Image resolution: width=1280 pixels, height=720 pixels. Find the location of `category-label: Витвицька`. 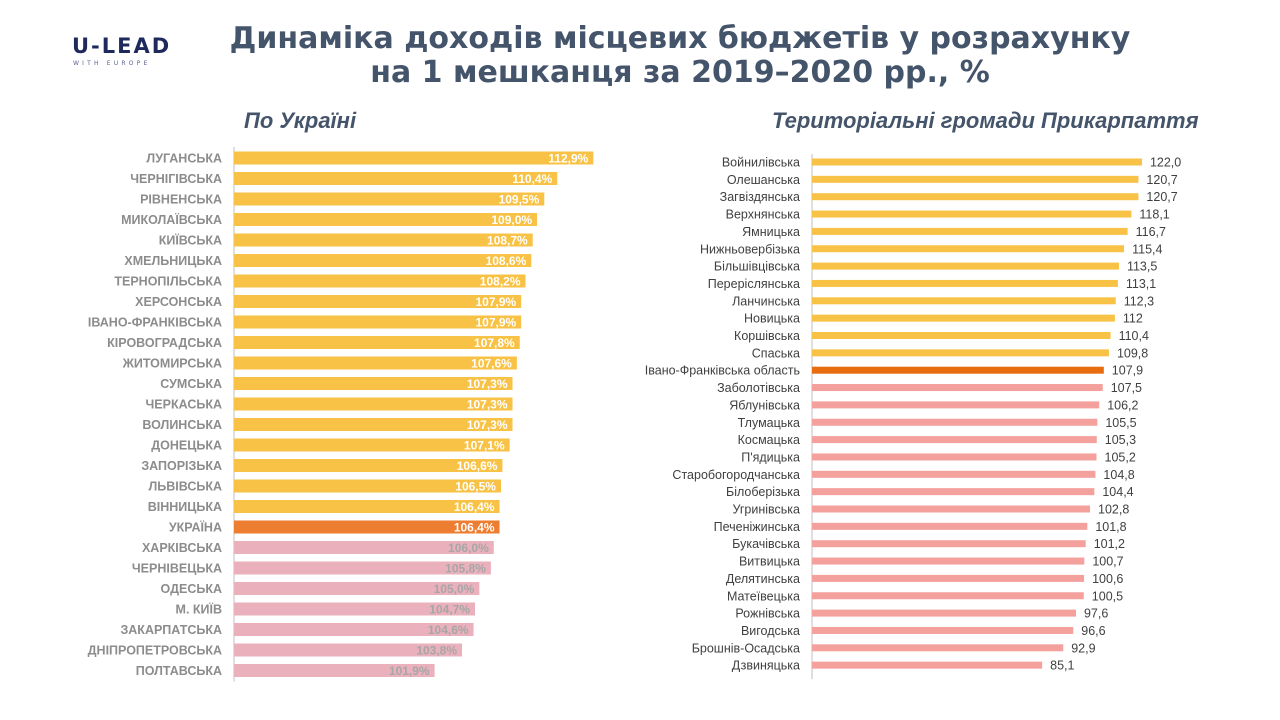

category-label: Витвицька is located at coordinates (769, 562).